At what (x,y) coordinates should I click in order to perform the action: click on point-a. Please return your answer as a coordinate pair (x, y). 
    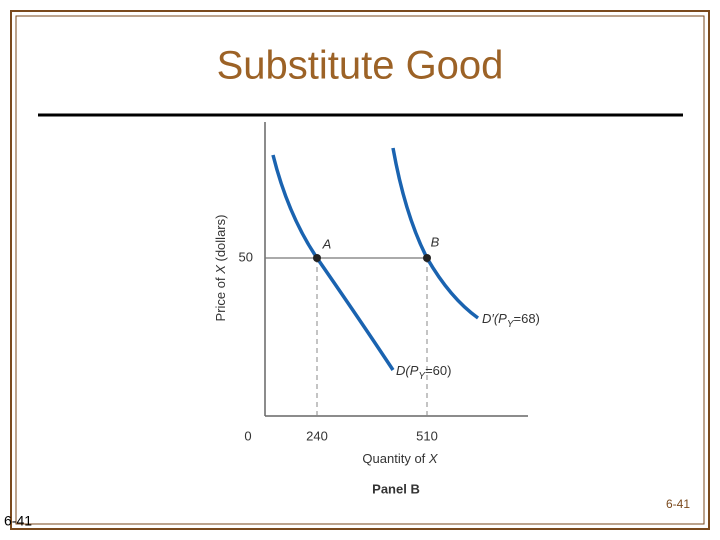
    Looking at the image, I should click on (317, 258).